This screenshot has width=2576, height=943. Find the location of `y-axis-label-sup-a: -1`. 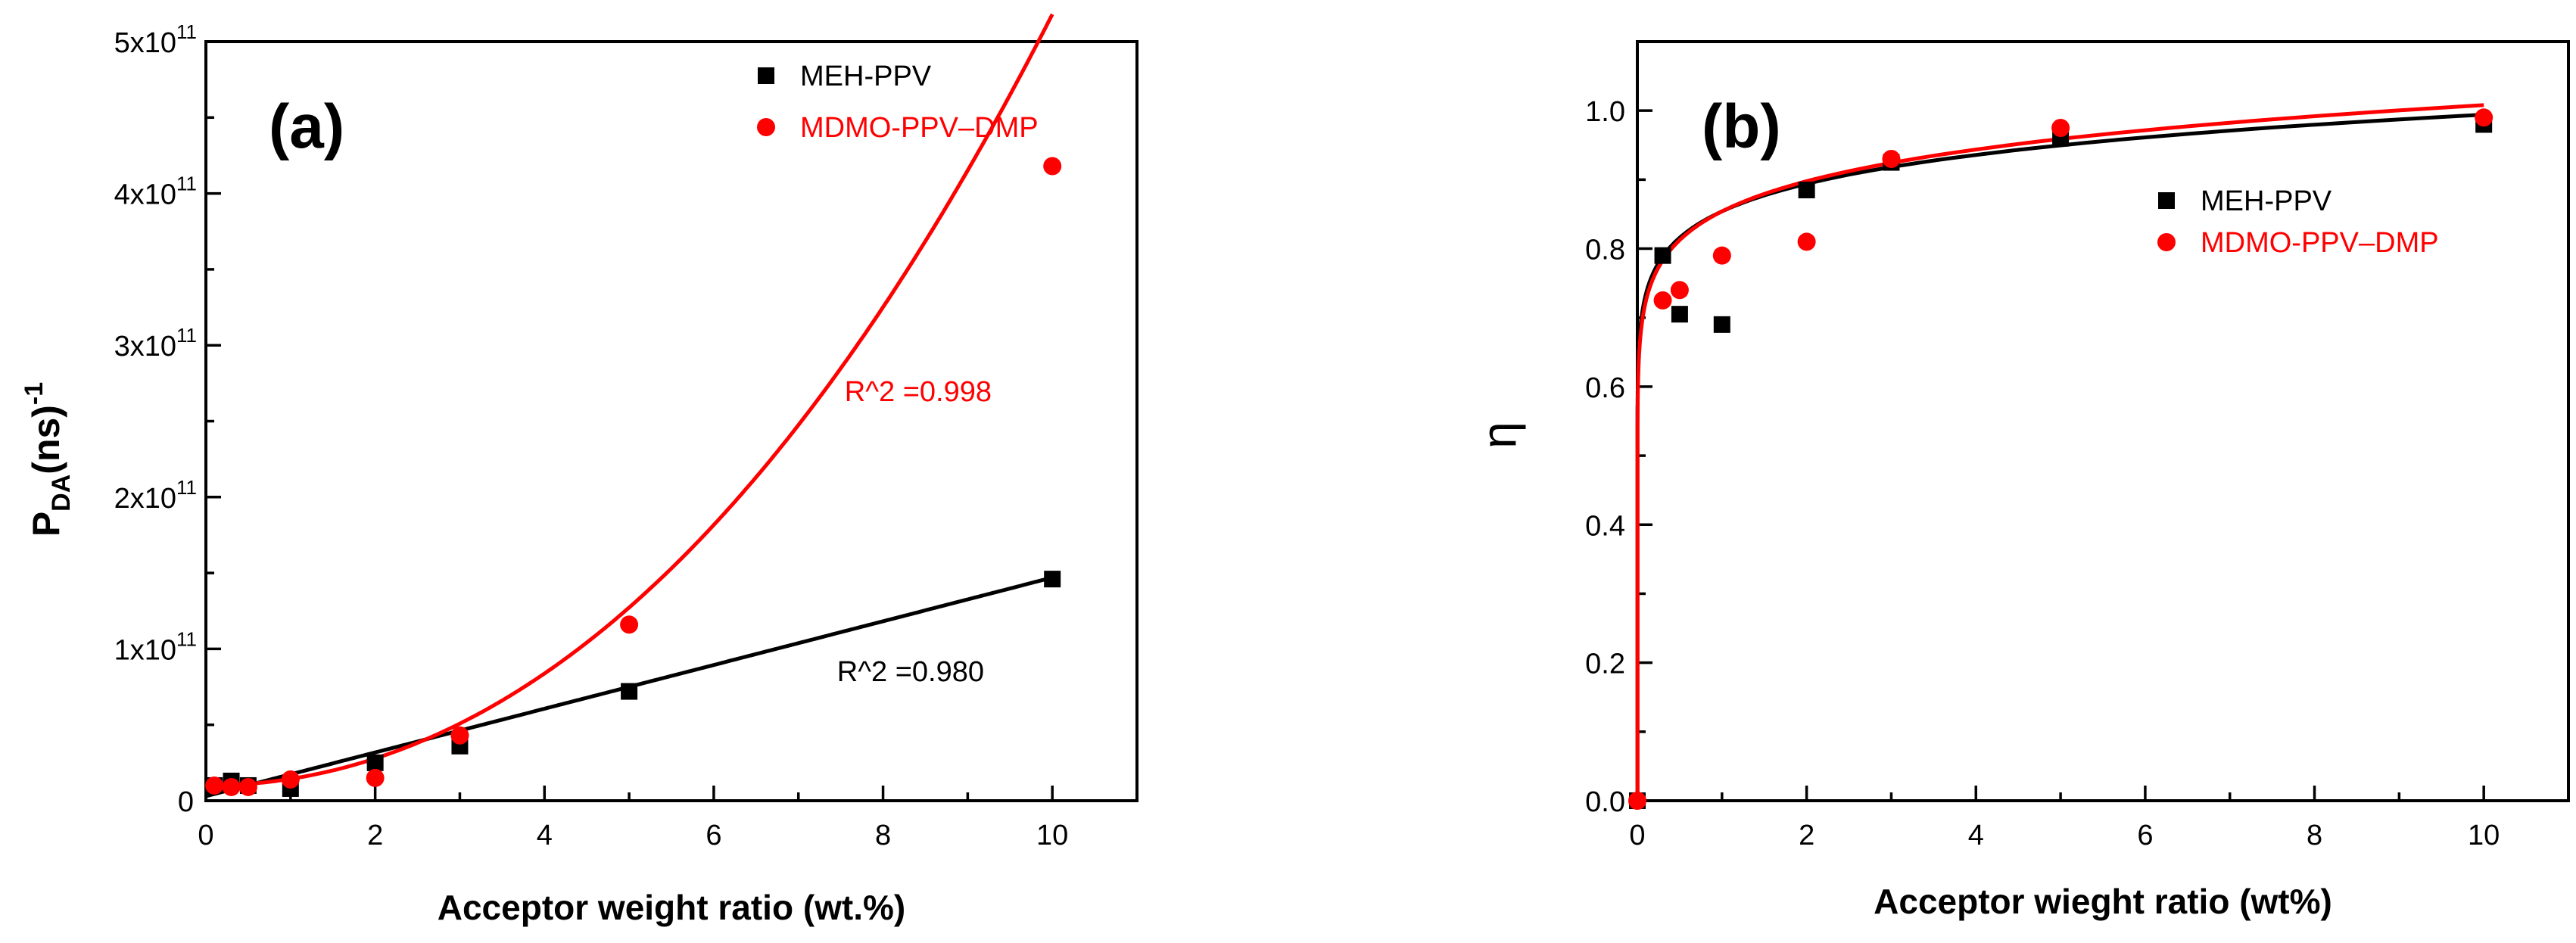

y-axis-label-sup-a: -1 is located at coordinates (34, 393).